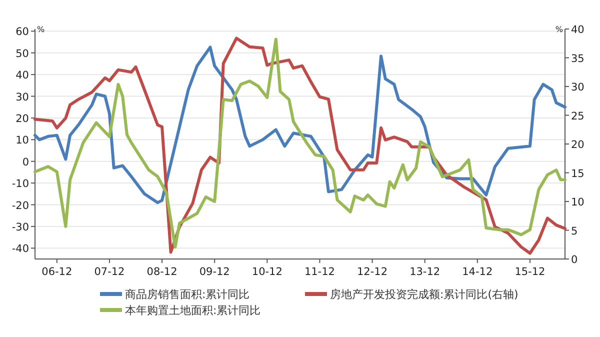  I want to click on y-tick-label: -10, so click(20, 184).